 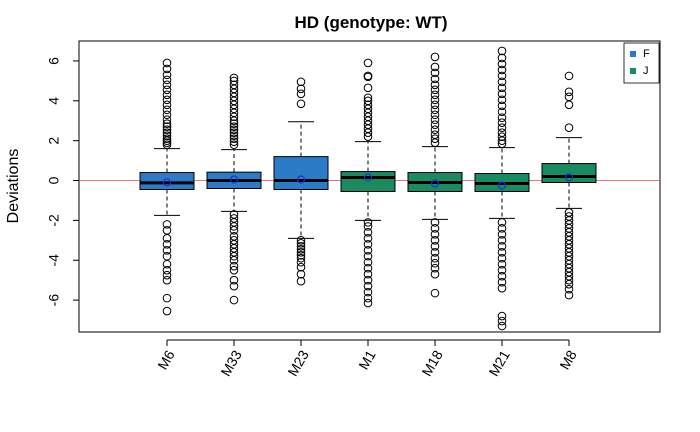 I want to click on box-M21, so click(x=502, y=188).